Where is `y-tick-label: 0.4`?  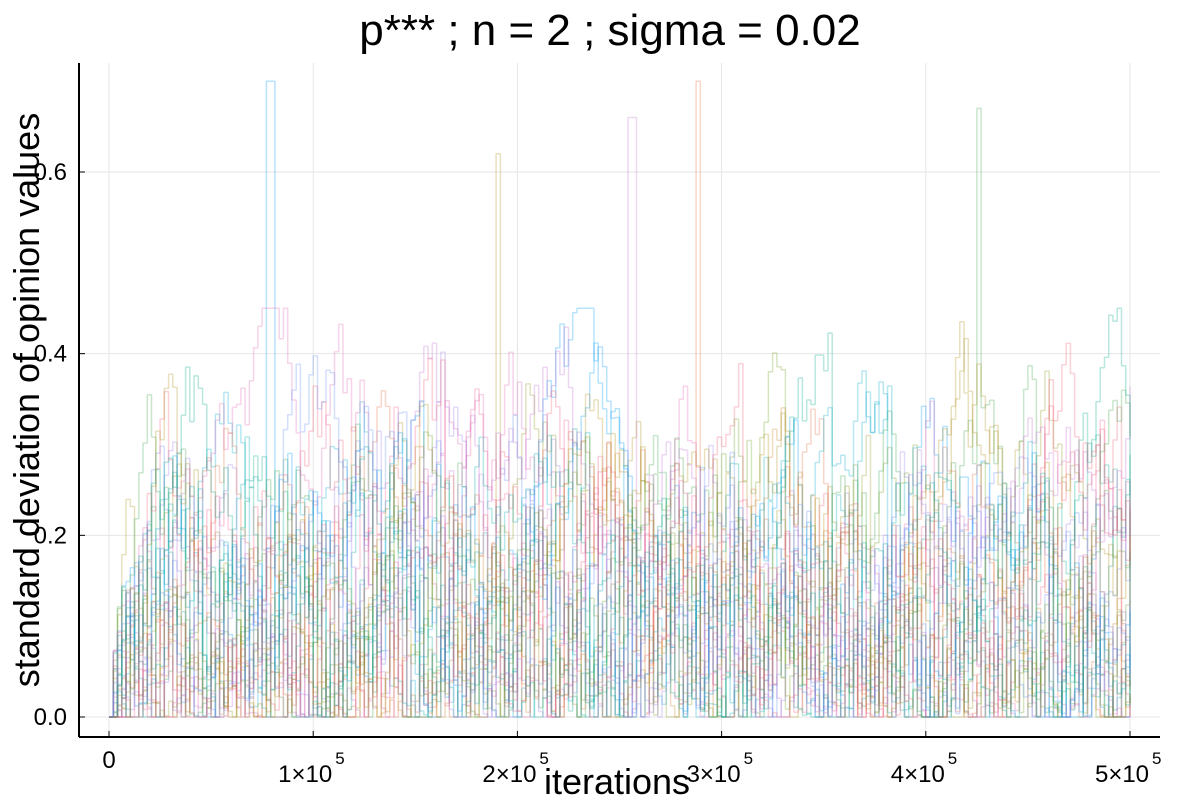 y-tick-label: 0.4 is located at coordinates (50, 354).